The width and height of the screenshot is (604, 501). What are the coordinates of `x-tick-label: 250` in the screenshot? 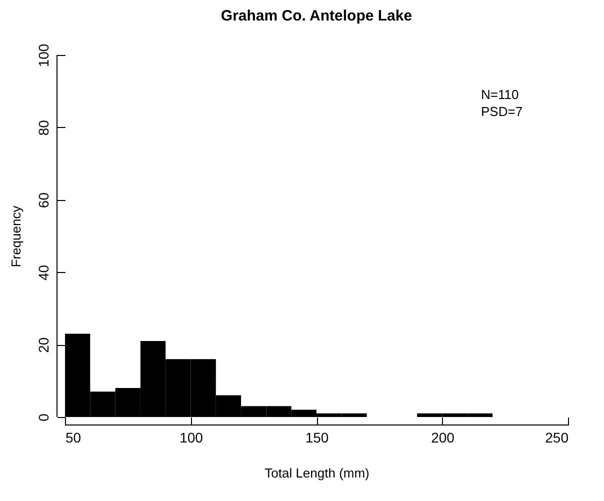 It's located at (557, 438).